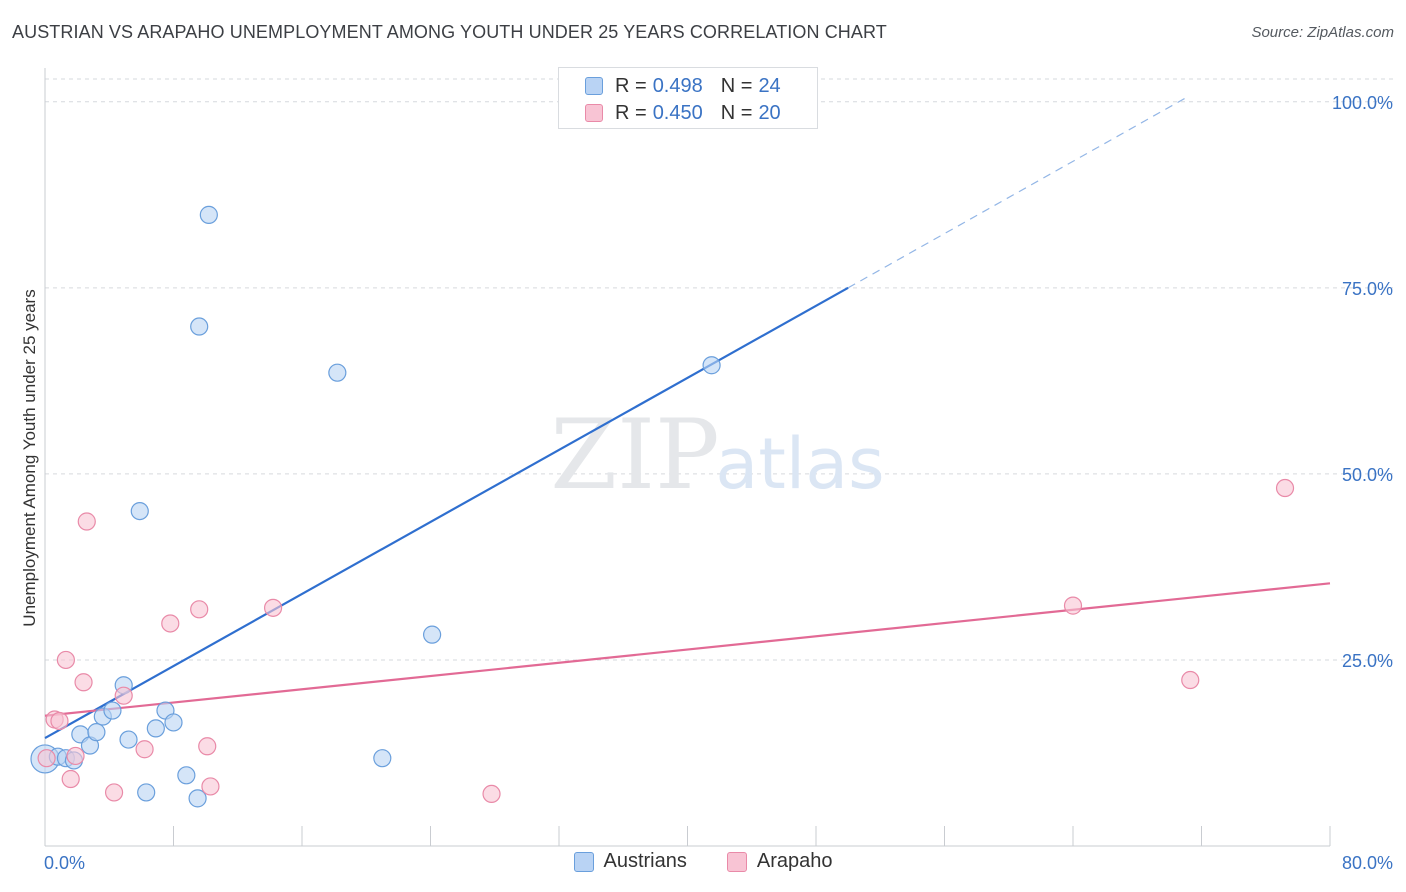 This screenshot has width=1406, height=892. I want to click on watermark-atlas: atlas, so click(799, 464).